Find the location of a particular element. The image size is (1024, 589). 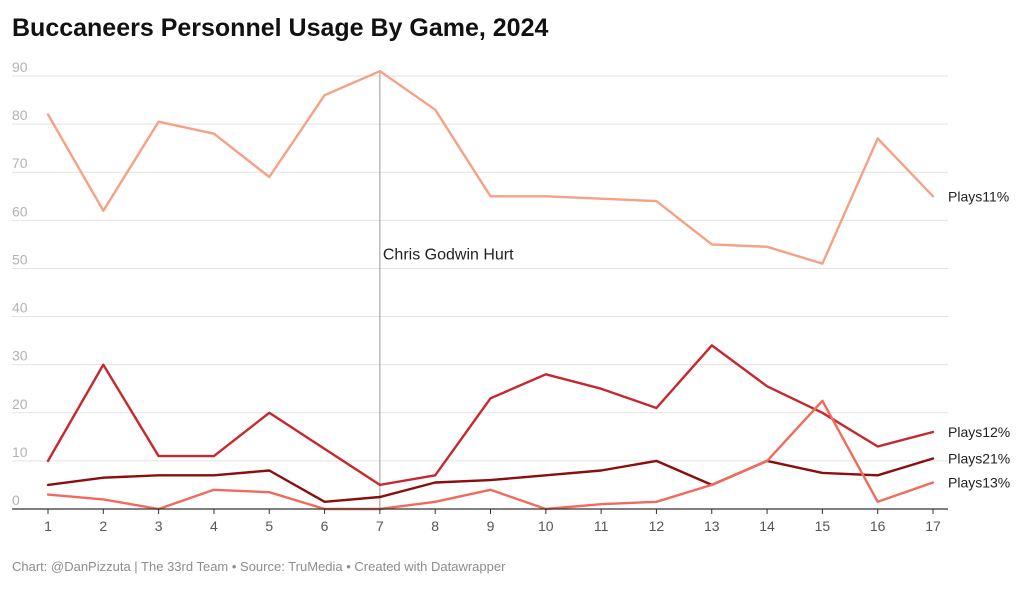

series-label-plays11: Plays11% is located at coordinates (978, 196).